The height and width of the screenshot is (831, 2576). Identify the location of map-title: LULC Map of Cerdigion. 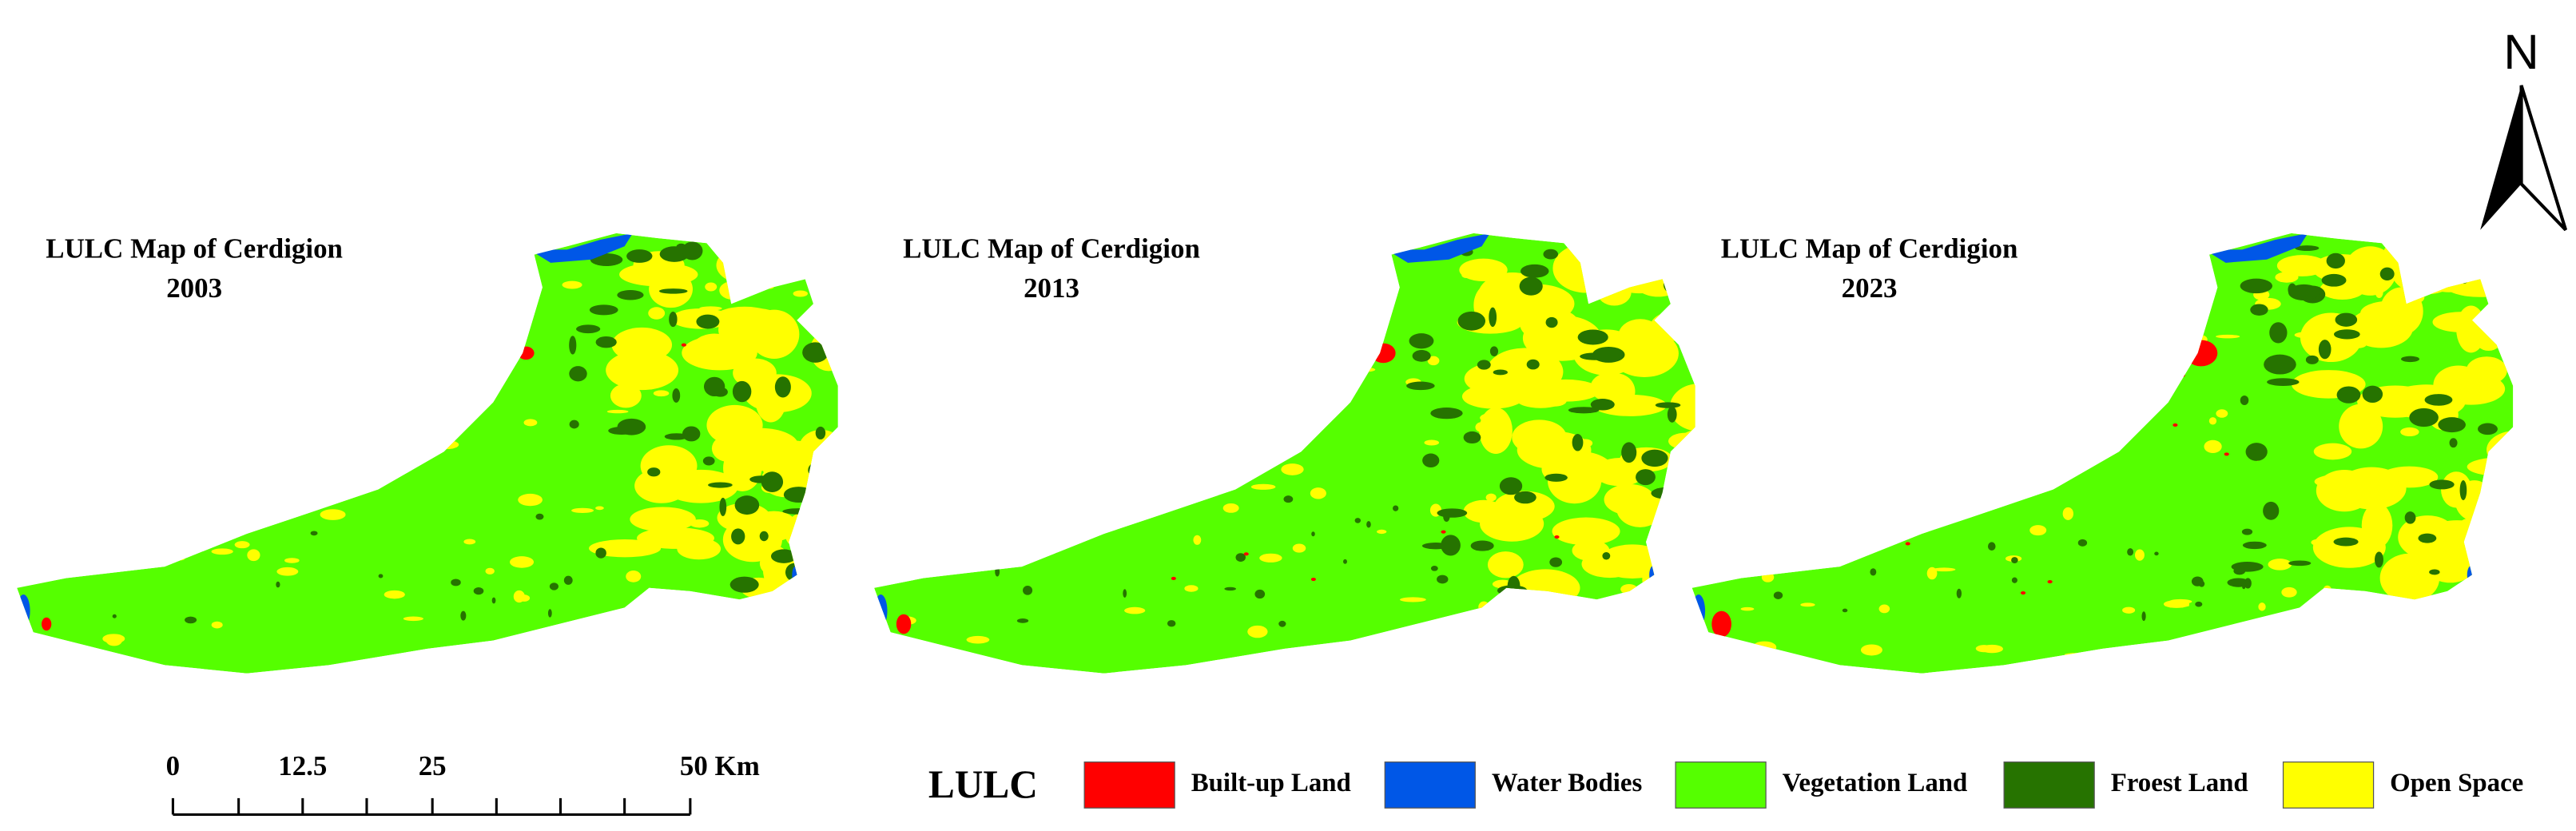
(194, 248).